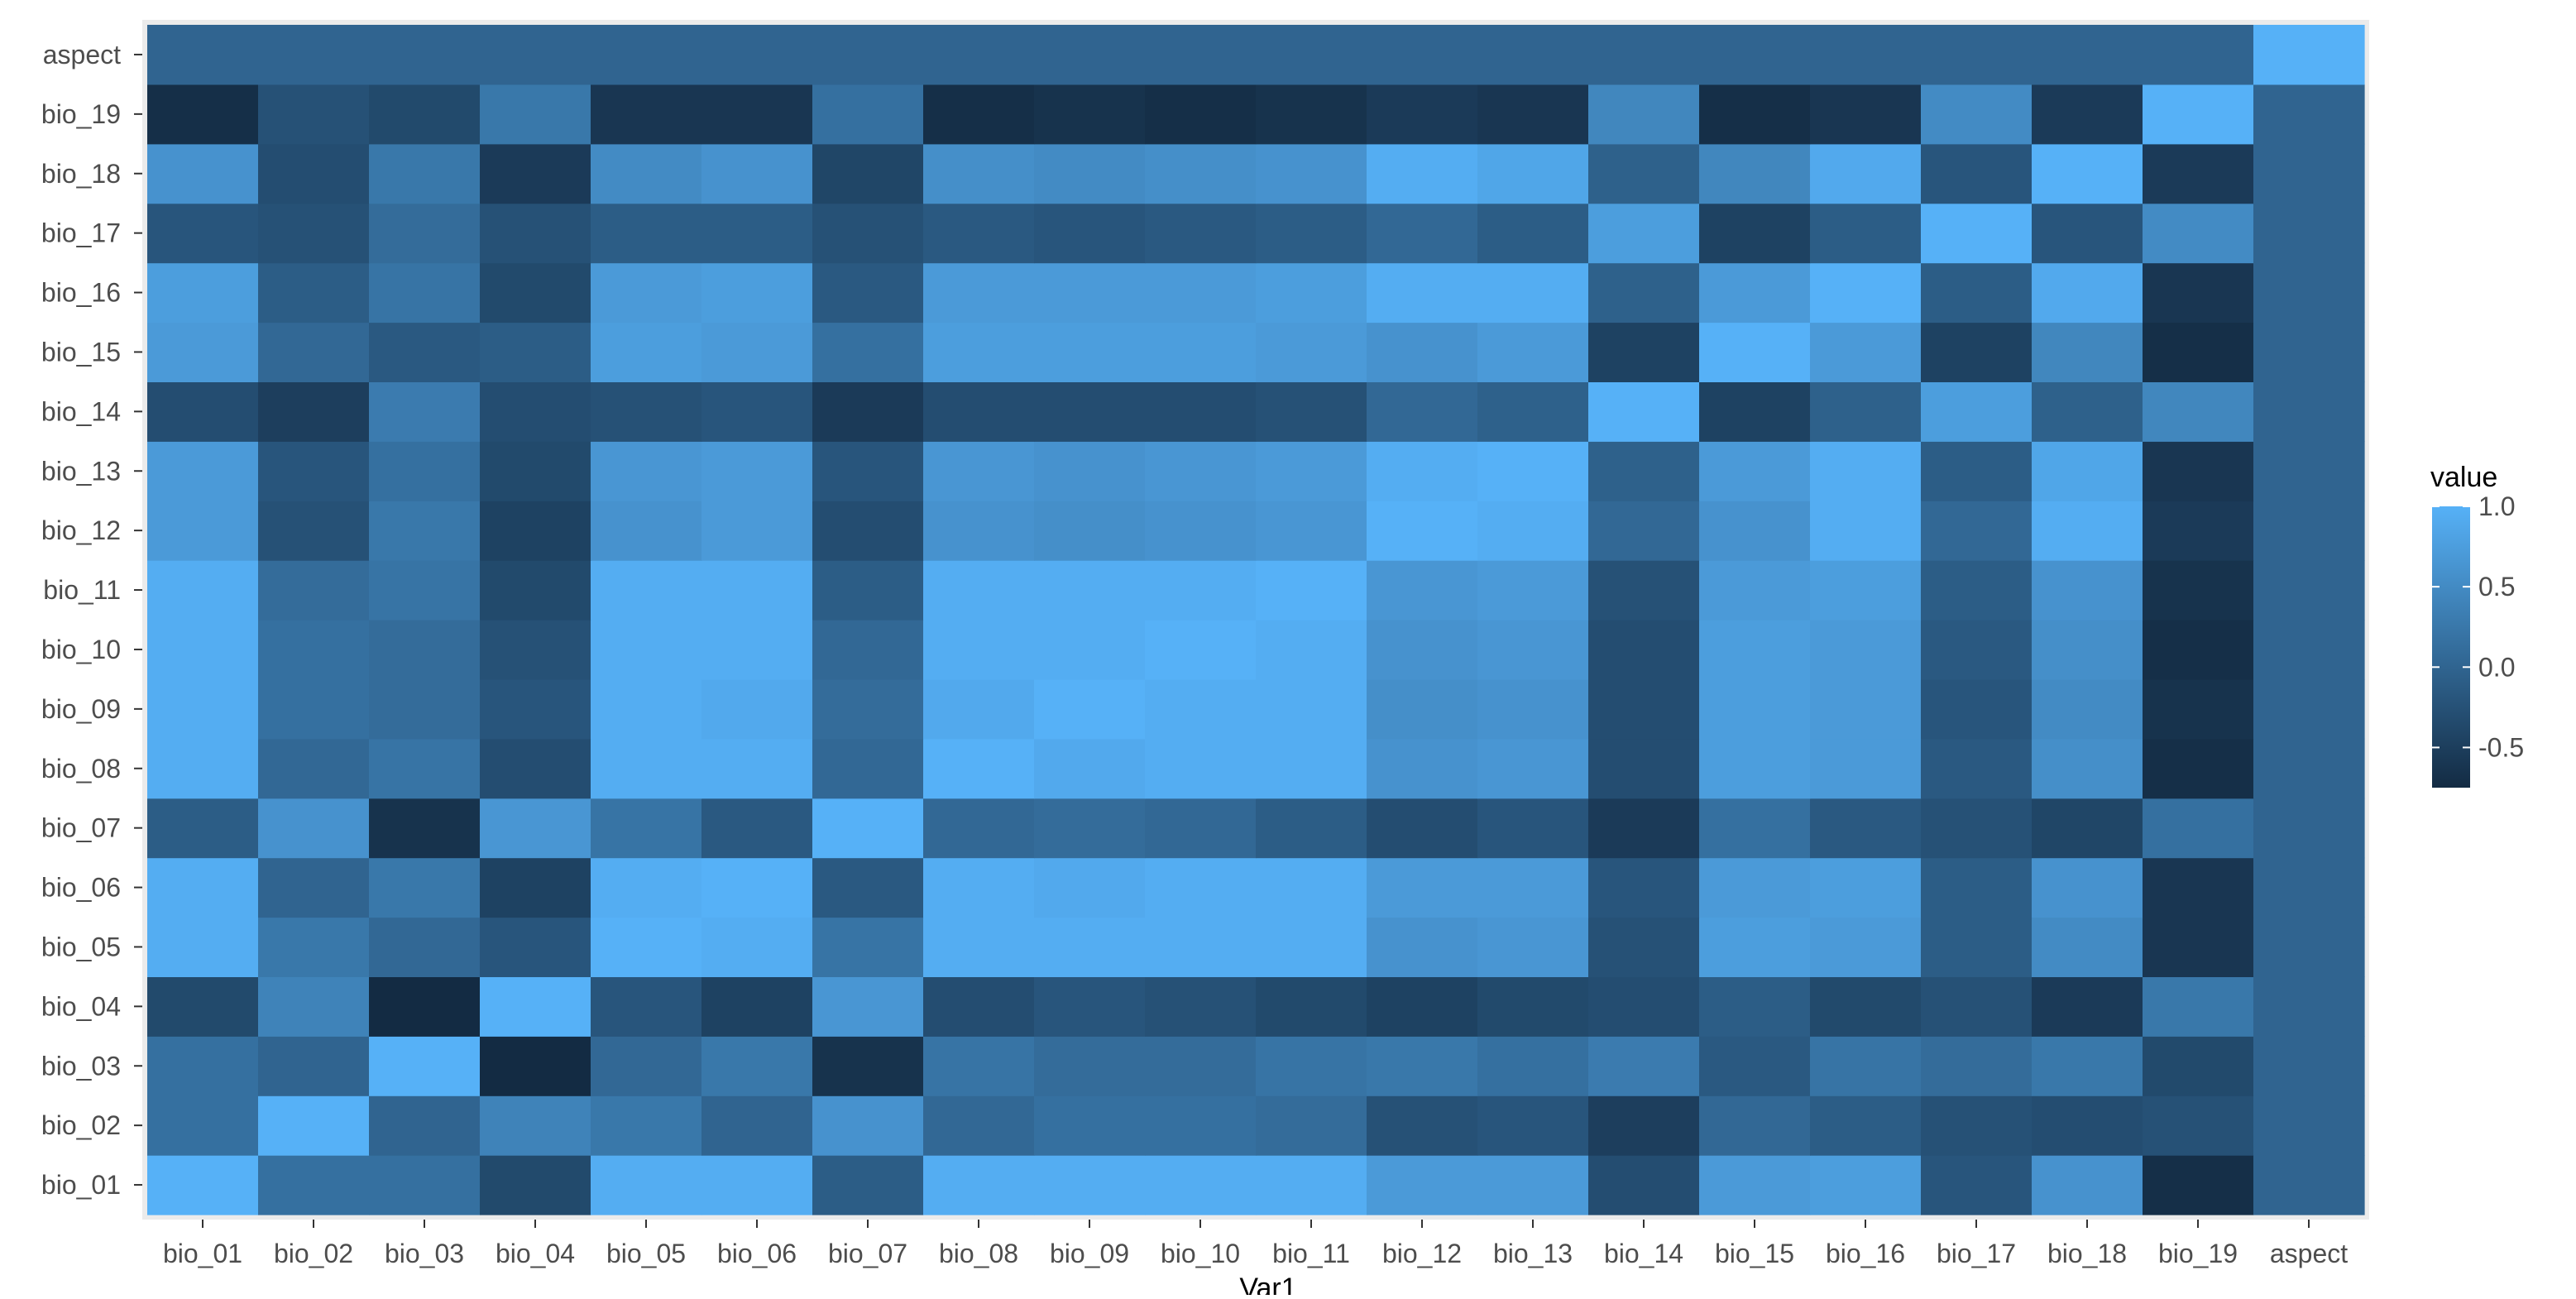 This screenshot has width=2576, height=1299. Describe the element at coordinates (81, 293) in the screenshot. I see `y-tick-label: bio_16` at that location.